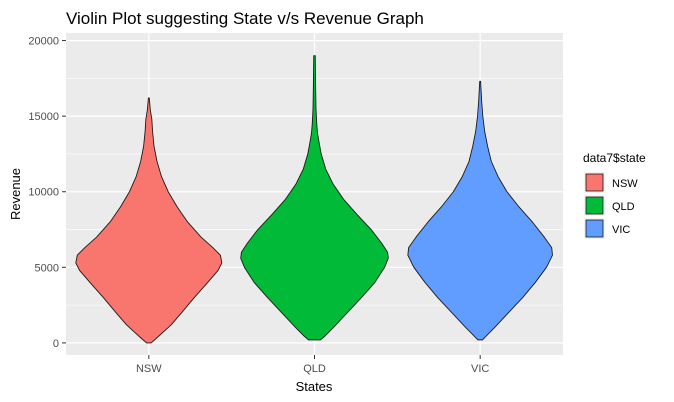  I want to click on legend-swatch-qld, so click(594, 205).